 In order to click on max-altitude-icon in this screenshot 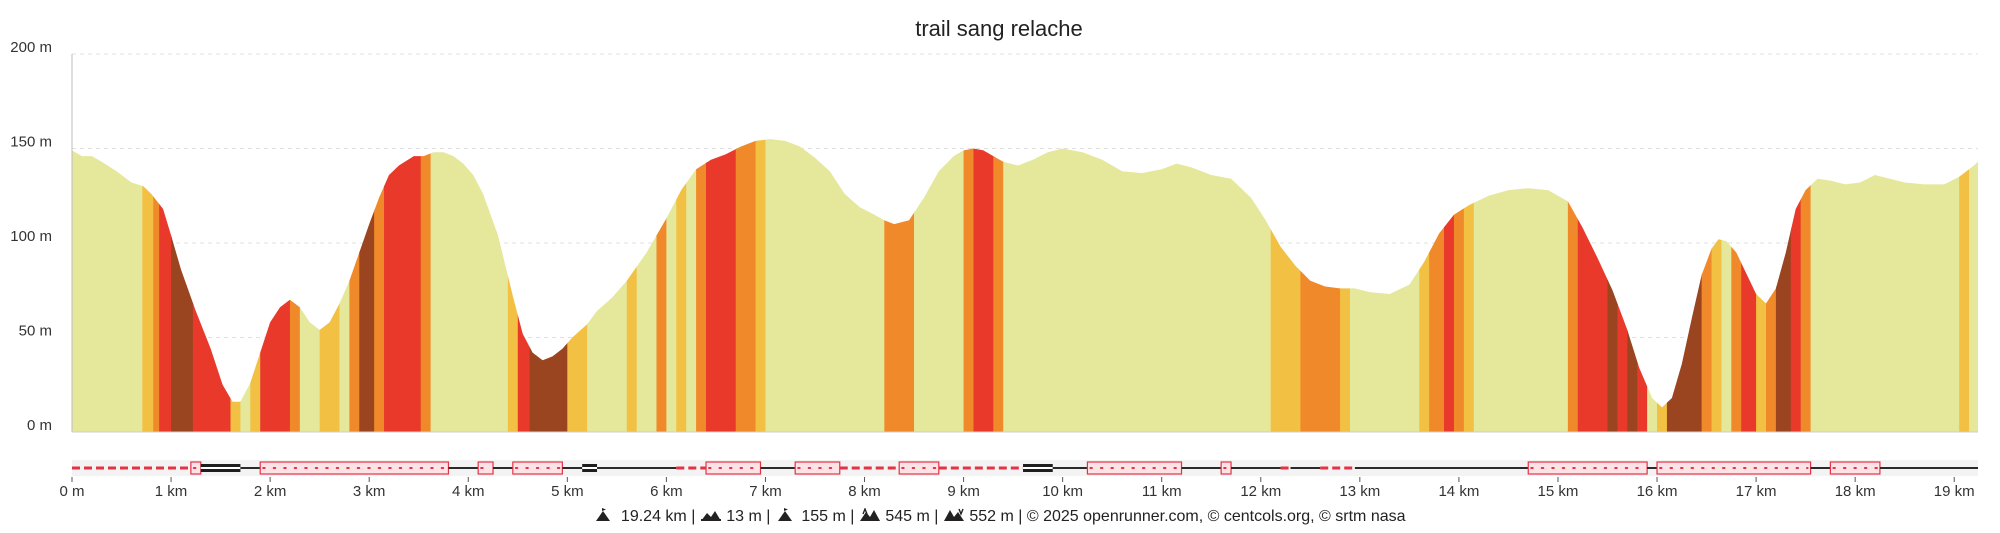, I will do `click(786, 515)`.